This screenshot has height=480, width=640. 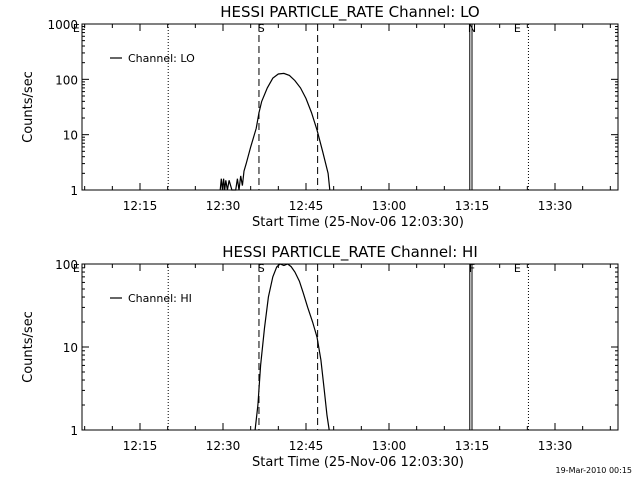 What do you see at coordinates (140, 446) in the screenshot?
I see `hi-x-tick-label: 12:15` at bounding box center [140, 446].